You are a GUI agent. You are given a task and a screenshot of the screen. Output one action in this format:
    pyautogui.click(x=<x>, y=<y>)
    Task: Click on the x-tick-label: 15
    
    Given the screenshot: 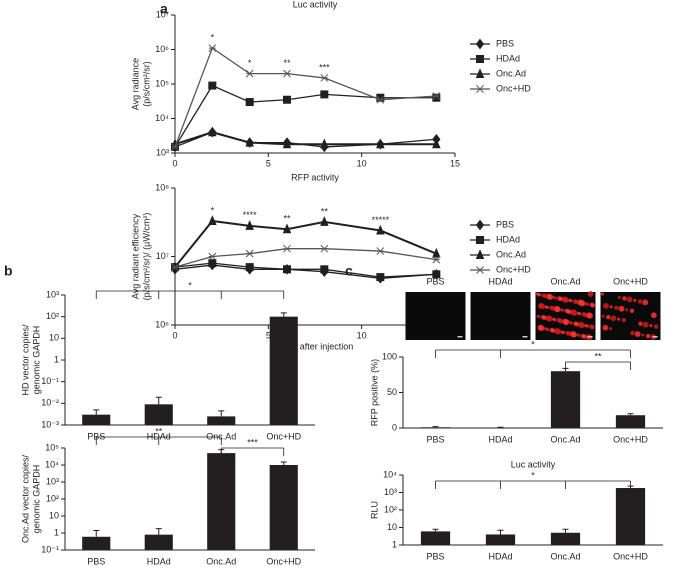 What is the action you would take?
    pyautogui.click(x=455, y=163)
    